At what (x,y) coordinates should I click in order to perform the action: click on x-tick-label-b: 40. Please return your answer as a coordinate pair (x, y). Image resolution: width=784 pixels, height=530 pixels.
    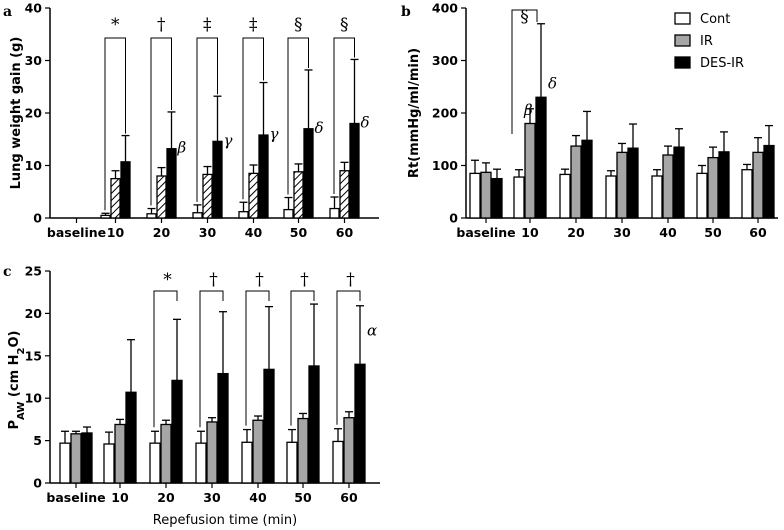
    Looking at the image, I should click on (668, 232).